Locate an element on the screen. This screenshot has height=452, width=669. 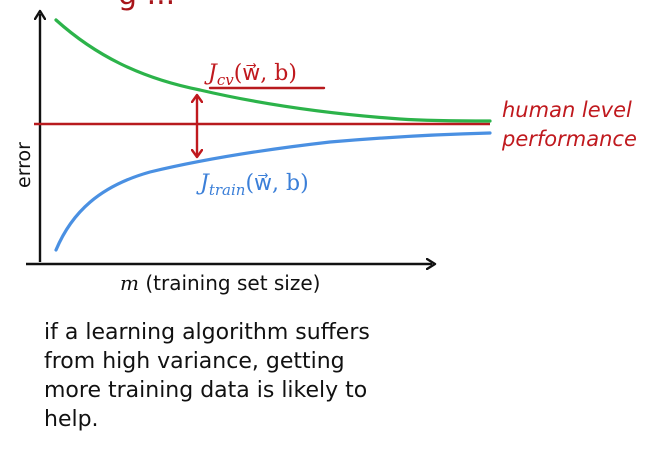
human-level-label-line-2: performance is located at coordinates (569, 139).